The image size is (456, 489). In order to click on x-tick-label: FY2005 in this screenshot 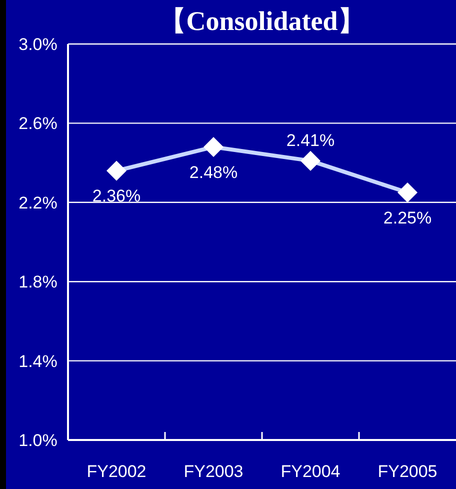, I will do `click(408, 471)`.